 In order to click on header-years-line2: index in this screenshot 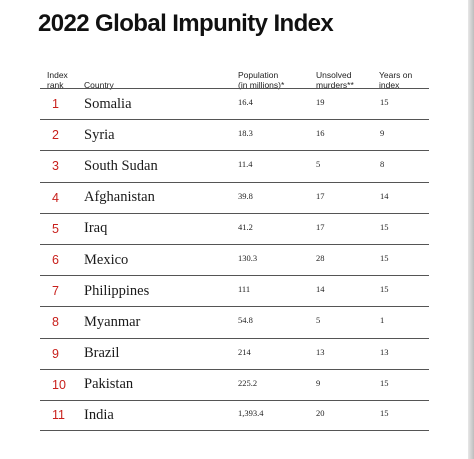, I will do `click(389, 85)`.